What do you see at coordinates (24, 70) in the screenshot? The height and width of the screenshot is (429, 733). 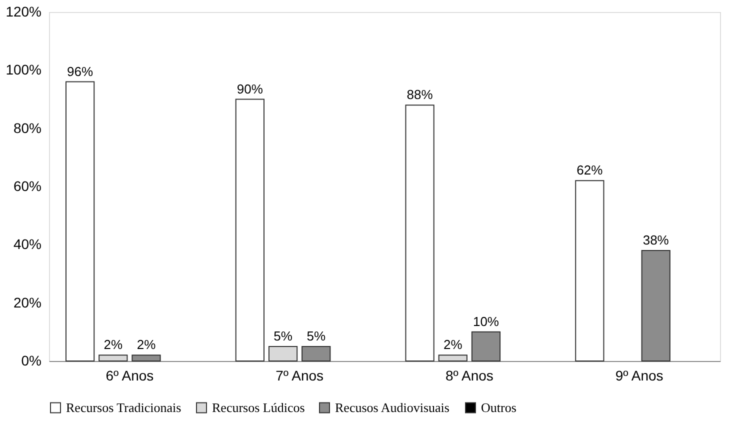 I see `y-tick-label: 100%` at bounding box center [24, 70].